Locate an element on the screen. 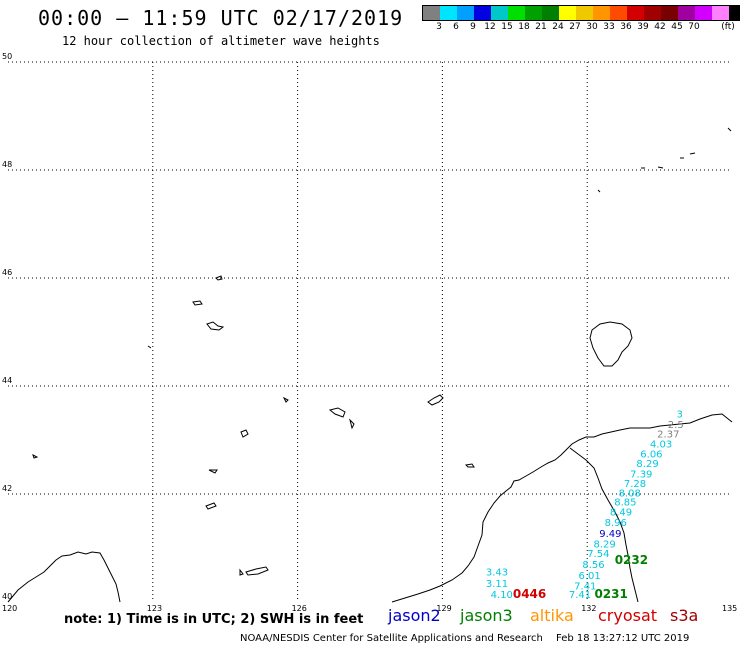 The width and height of the screenshot is (740, 650). island-large is located at coordinates (611, 344).